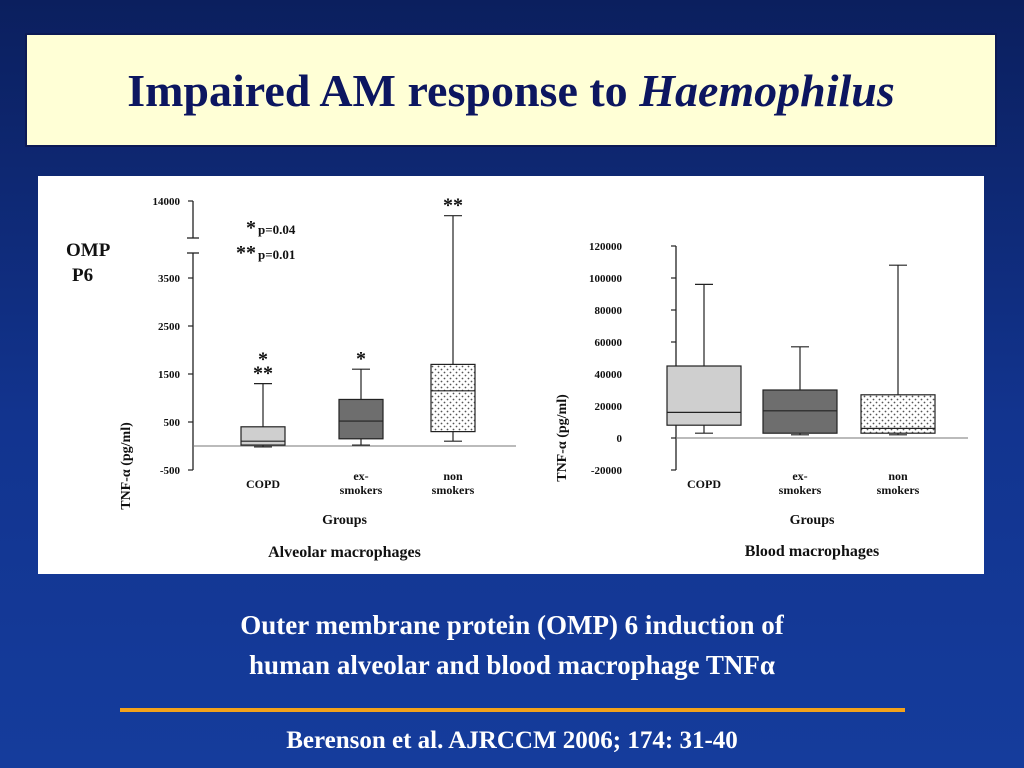 Image resolution: width=1024 pixels, height=768 pixels. Describe the element at coordinates (172, 423) in the screenshot. I see `y-tick-label: 500` at that location.